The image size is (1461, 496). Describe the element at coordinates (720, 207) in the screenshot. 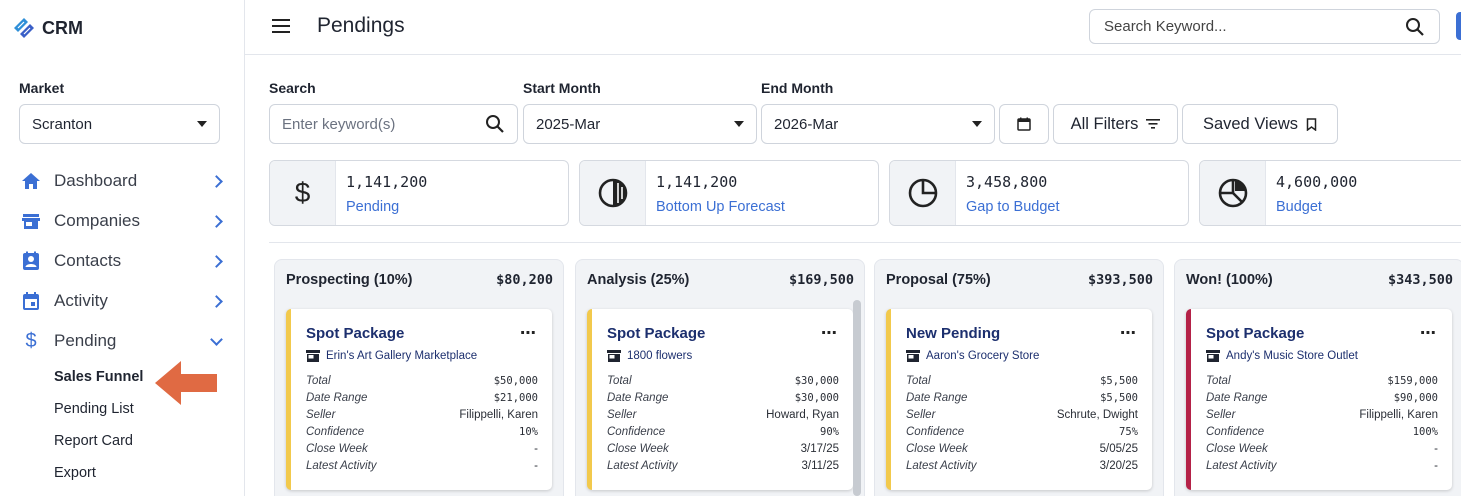

I see `kpi-label: Bottom Up Forecast` at that location.